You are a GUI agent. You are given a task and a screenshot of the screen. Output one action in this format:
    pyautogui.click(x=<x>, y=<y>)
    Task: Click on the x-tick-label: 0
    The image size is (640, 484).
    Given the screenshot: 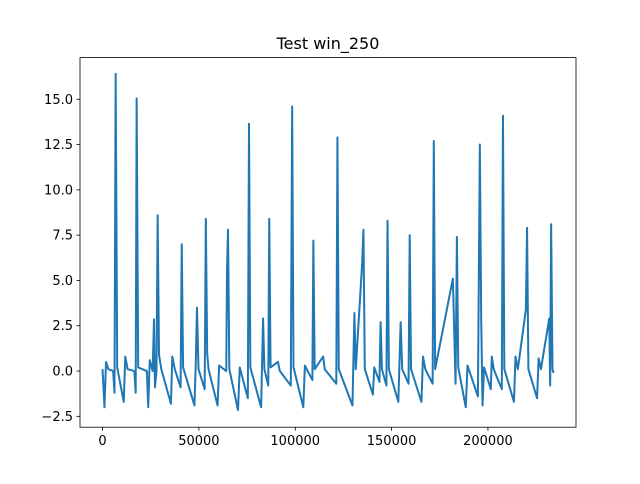 What is the action you would take?
    pyautogui.click(x=102, y=441)
    